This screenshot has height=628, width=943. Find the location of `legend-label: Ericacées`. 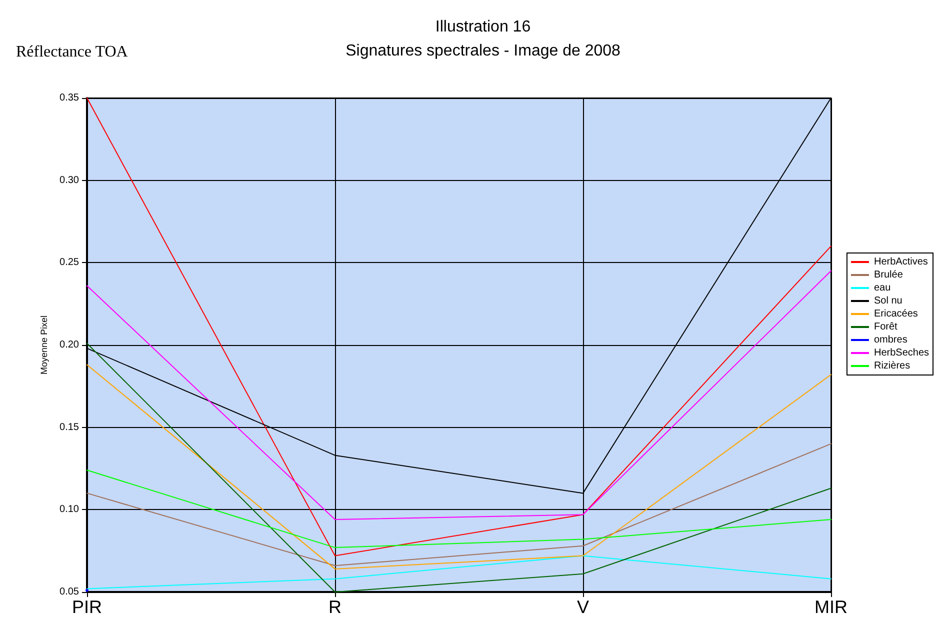

legend-label: Ericacées is located at coordinates (896, 314).